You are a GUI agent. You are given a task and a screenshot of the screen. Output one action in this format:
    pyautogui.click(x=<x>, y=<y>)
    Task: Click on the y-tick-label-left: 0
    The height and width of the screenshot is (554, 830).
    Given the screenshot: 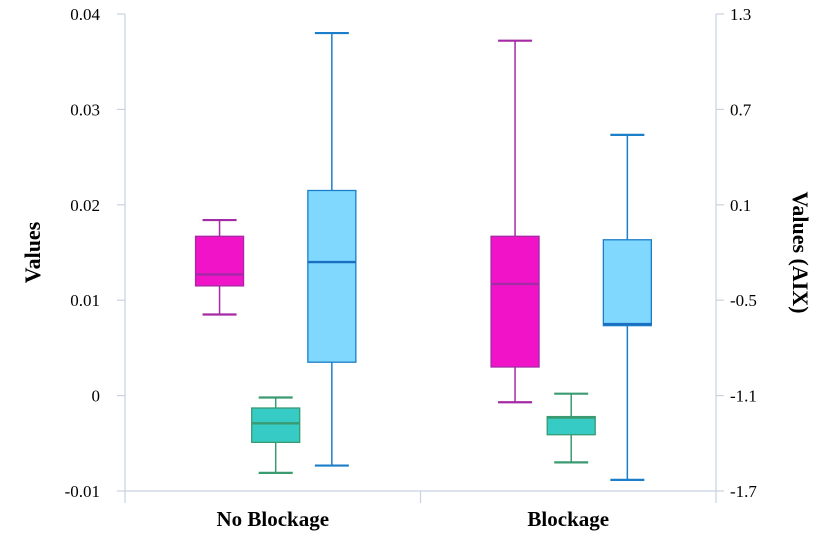 What is the action you would take?
    pyautogui.click(x=96, y=396)
    